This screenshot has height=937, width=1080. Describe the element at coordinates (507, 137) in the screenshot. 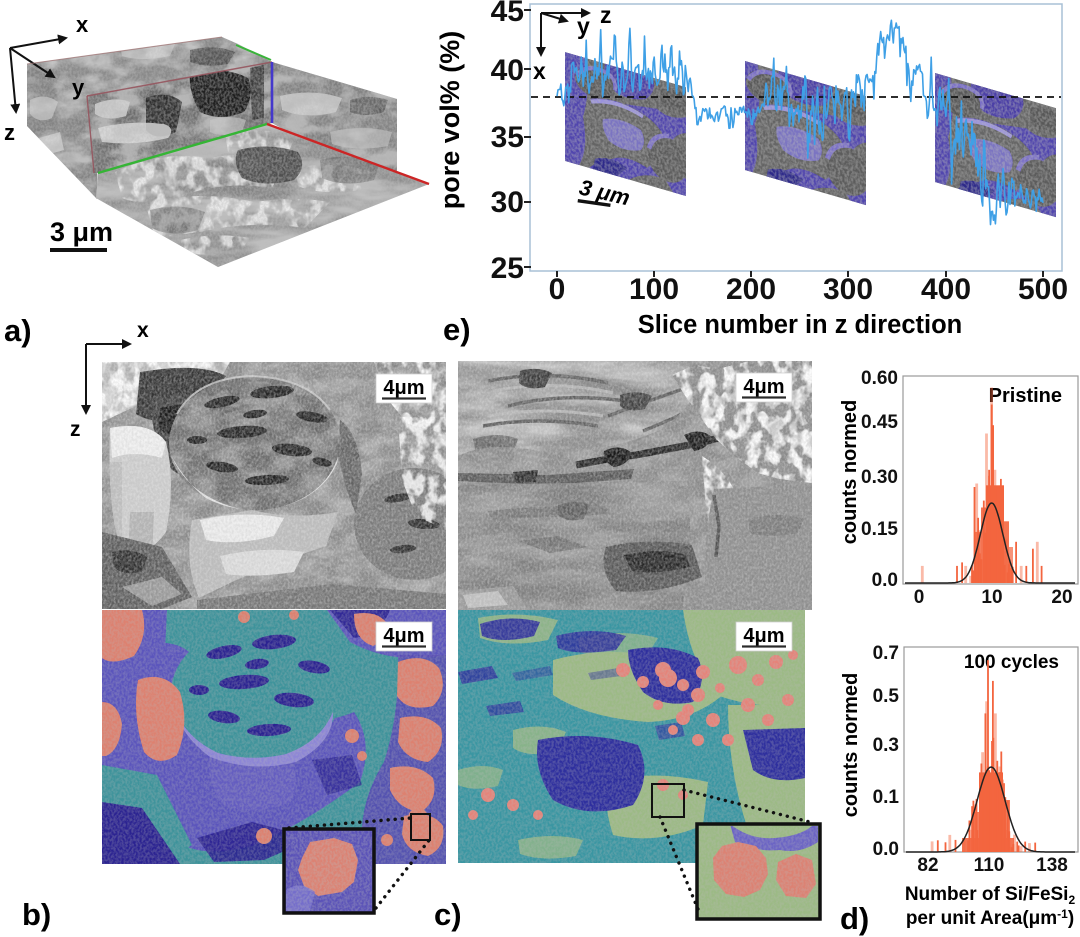

I see `svg-text: 35` at that location.